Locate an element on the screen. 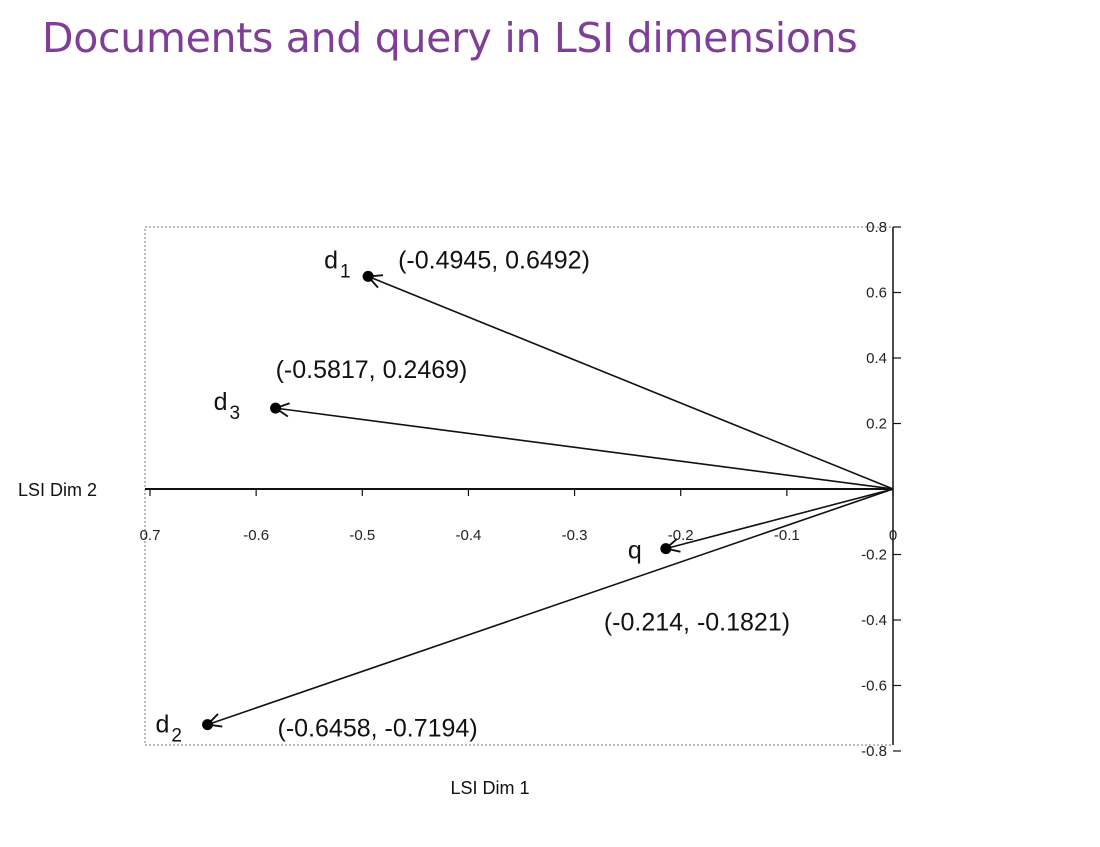 The height and width of the screenshot is (847, 1100). y-axis-title: LSI Dim 2 is located at coordinates (57, 490).